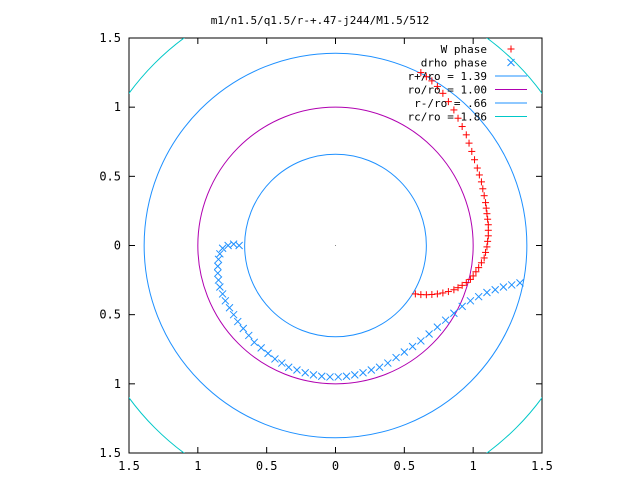 The height and width of the screenshot is (480, 640). I want to click on legend-label: r-/ro = .66, so click(450, 103).